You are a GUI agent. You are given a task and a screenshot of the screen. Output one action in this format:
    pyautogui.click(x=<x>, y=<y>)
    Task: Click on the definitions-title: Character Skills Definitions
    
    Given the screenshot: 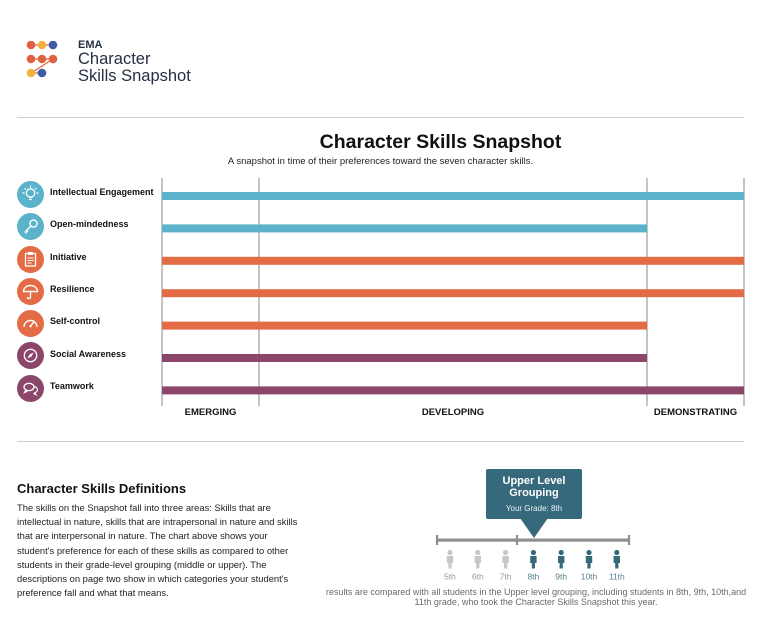 What is the action you would take?
    pyautogui.click(x=102, y=488)
    